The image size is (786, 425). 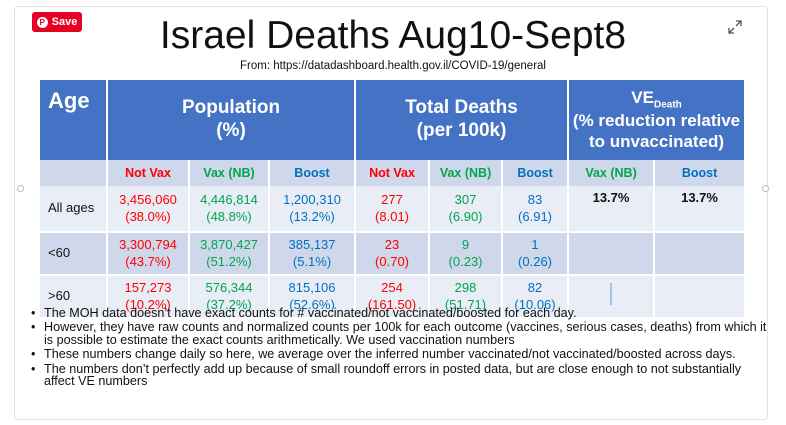 I want to click on deaths-not-vax-cell: 23 (0.70), so click(x=393, y=254).